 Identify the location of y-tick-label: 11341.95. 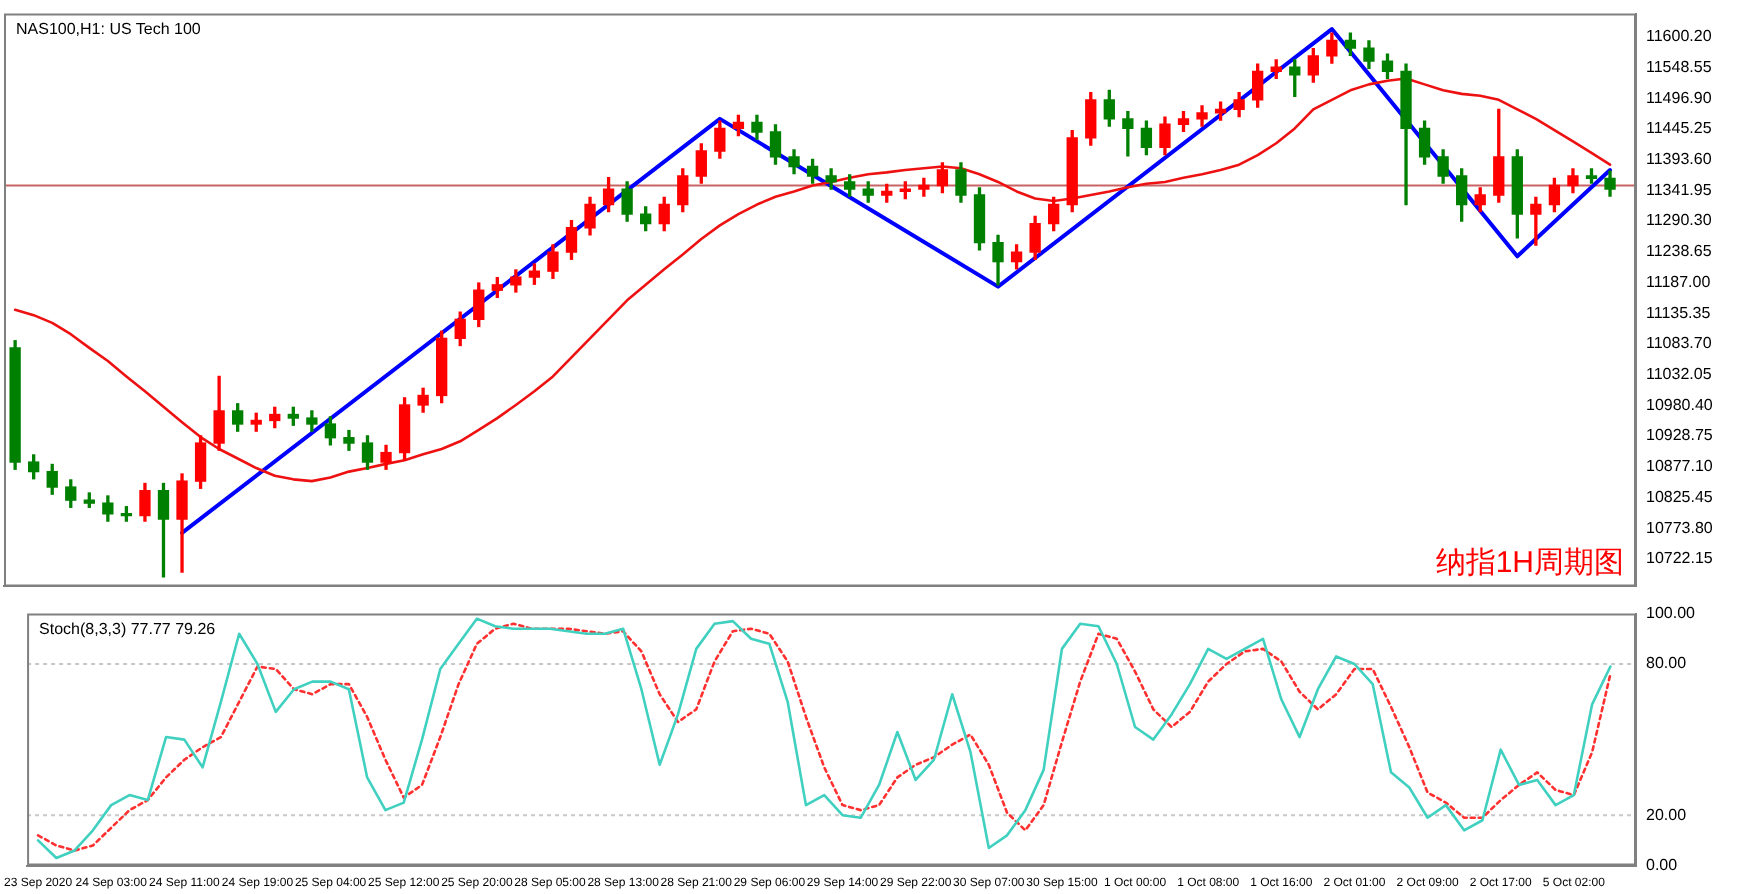
(1679, 189).